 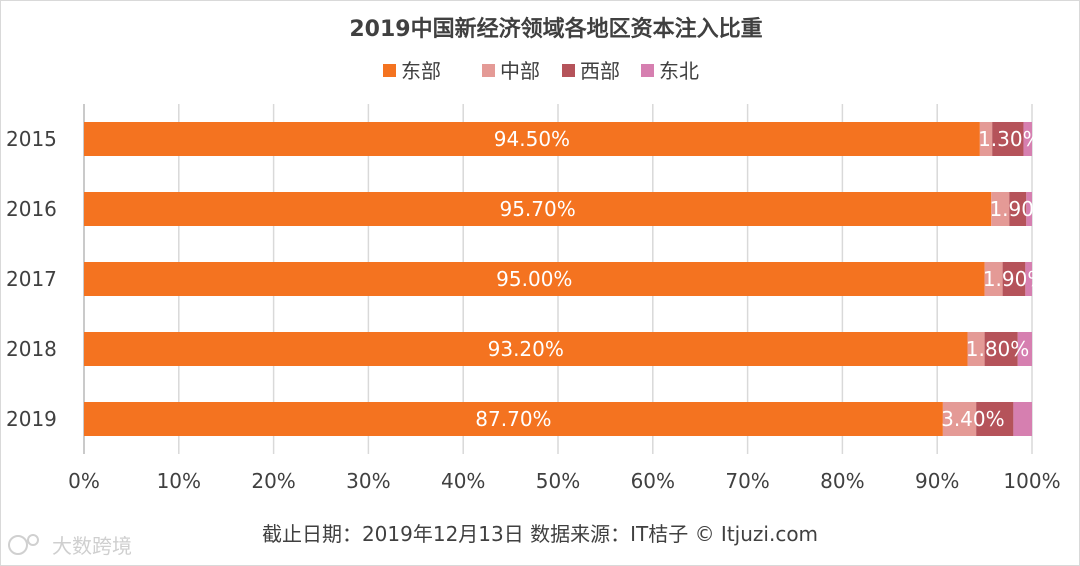 I want to click on chart-title: 2019中国新经济领域各地区资本注入比重, so click(x=555, y=29).